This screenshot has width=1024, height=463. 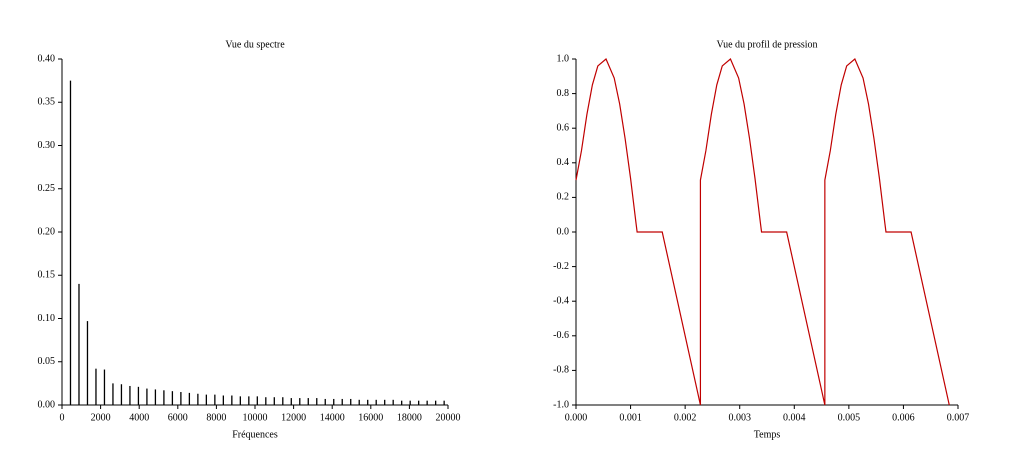 What do you see at coordinates (47, 361) in the screenshot?
I see `y-tick-label: 0.05` at bounding box center [47, 361].